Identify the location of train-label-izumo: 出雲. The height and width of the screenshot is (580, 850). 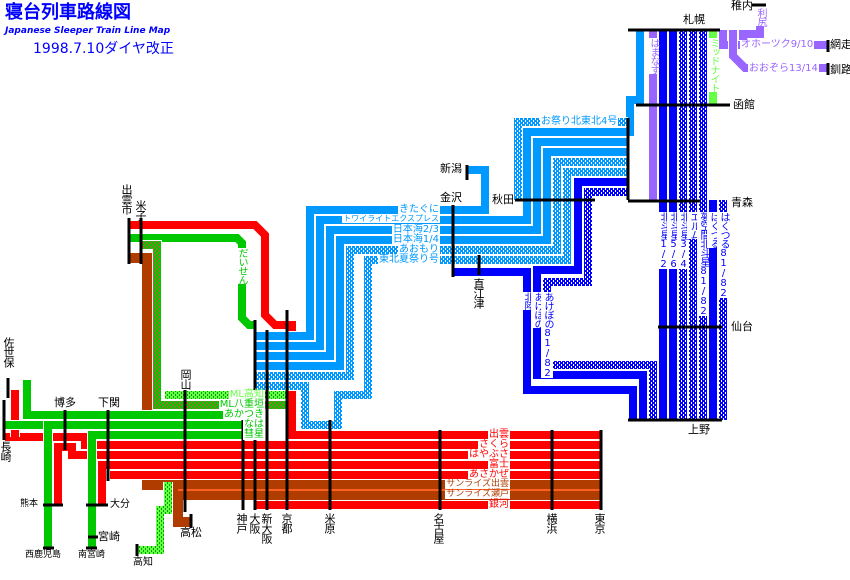
(499, 434).